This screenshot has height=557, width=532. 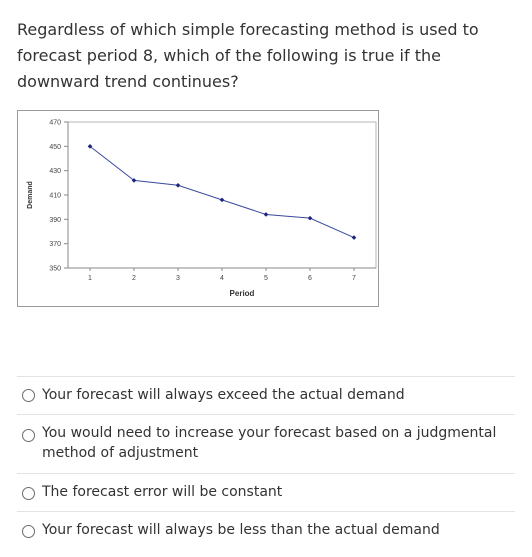 What do you see at coordinates (266, 278) in the screenshot?
I see `x-tick-label: 5` at bounding box center [266, 278].